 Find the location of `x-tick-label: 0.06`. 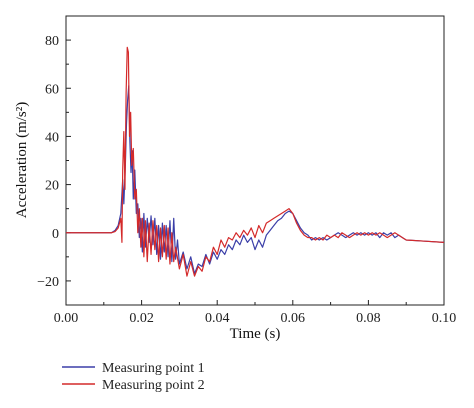

x-tick-label: 0.06 is located at coordinates (293, 318).